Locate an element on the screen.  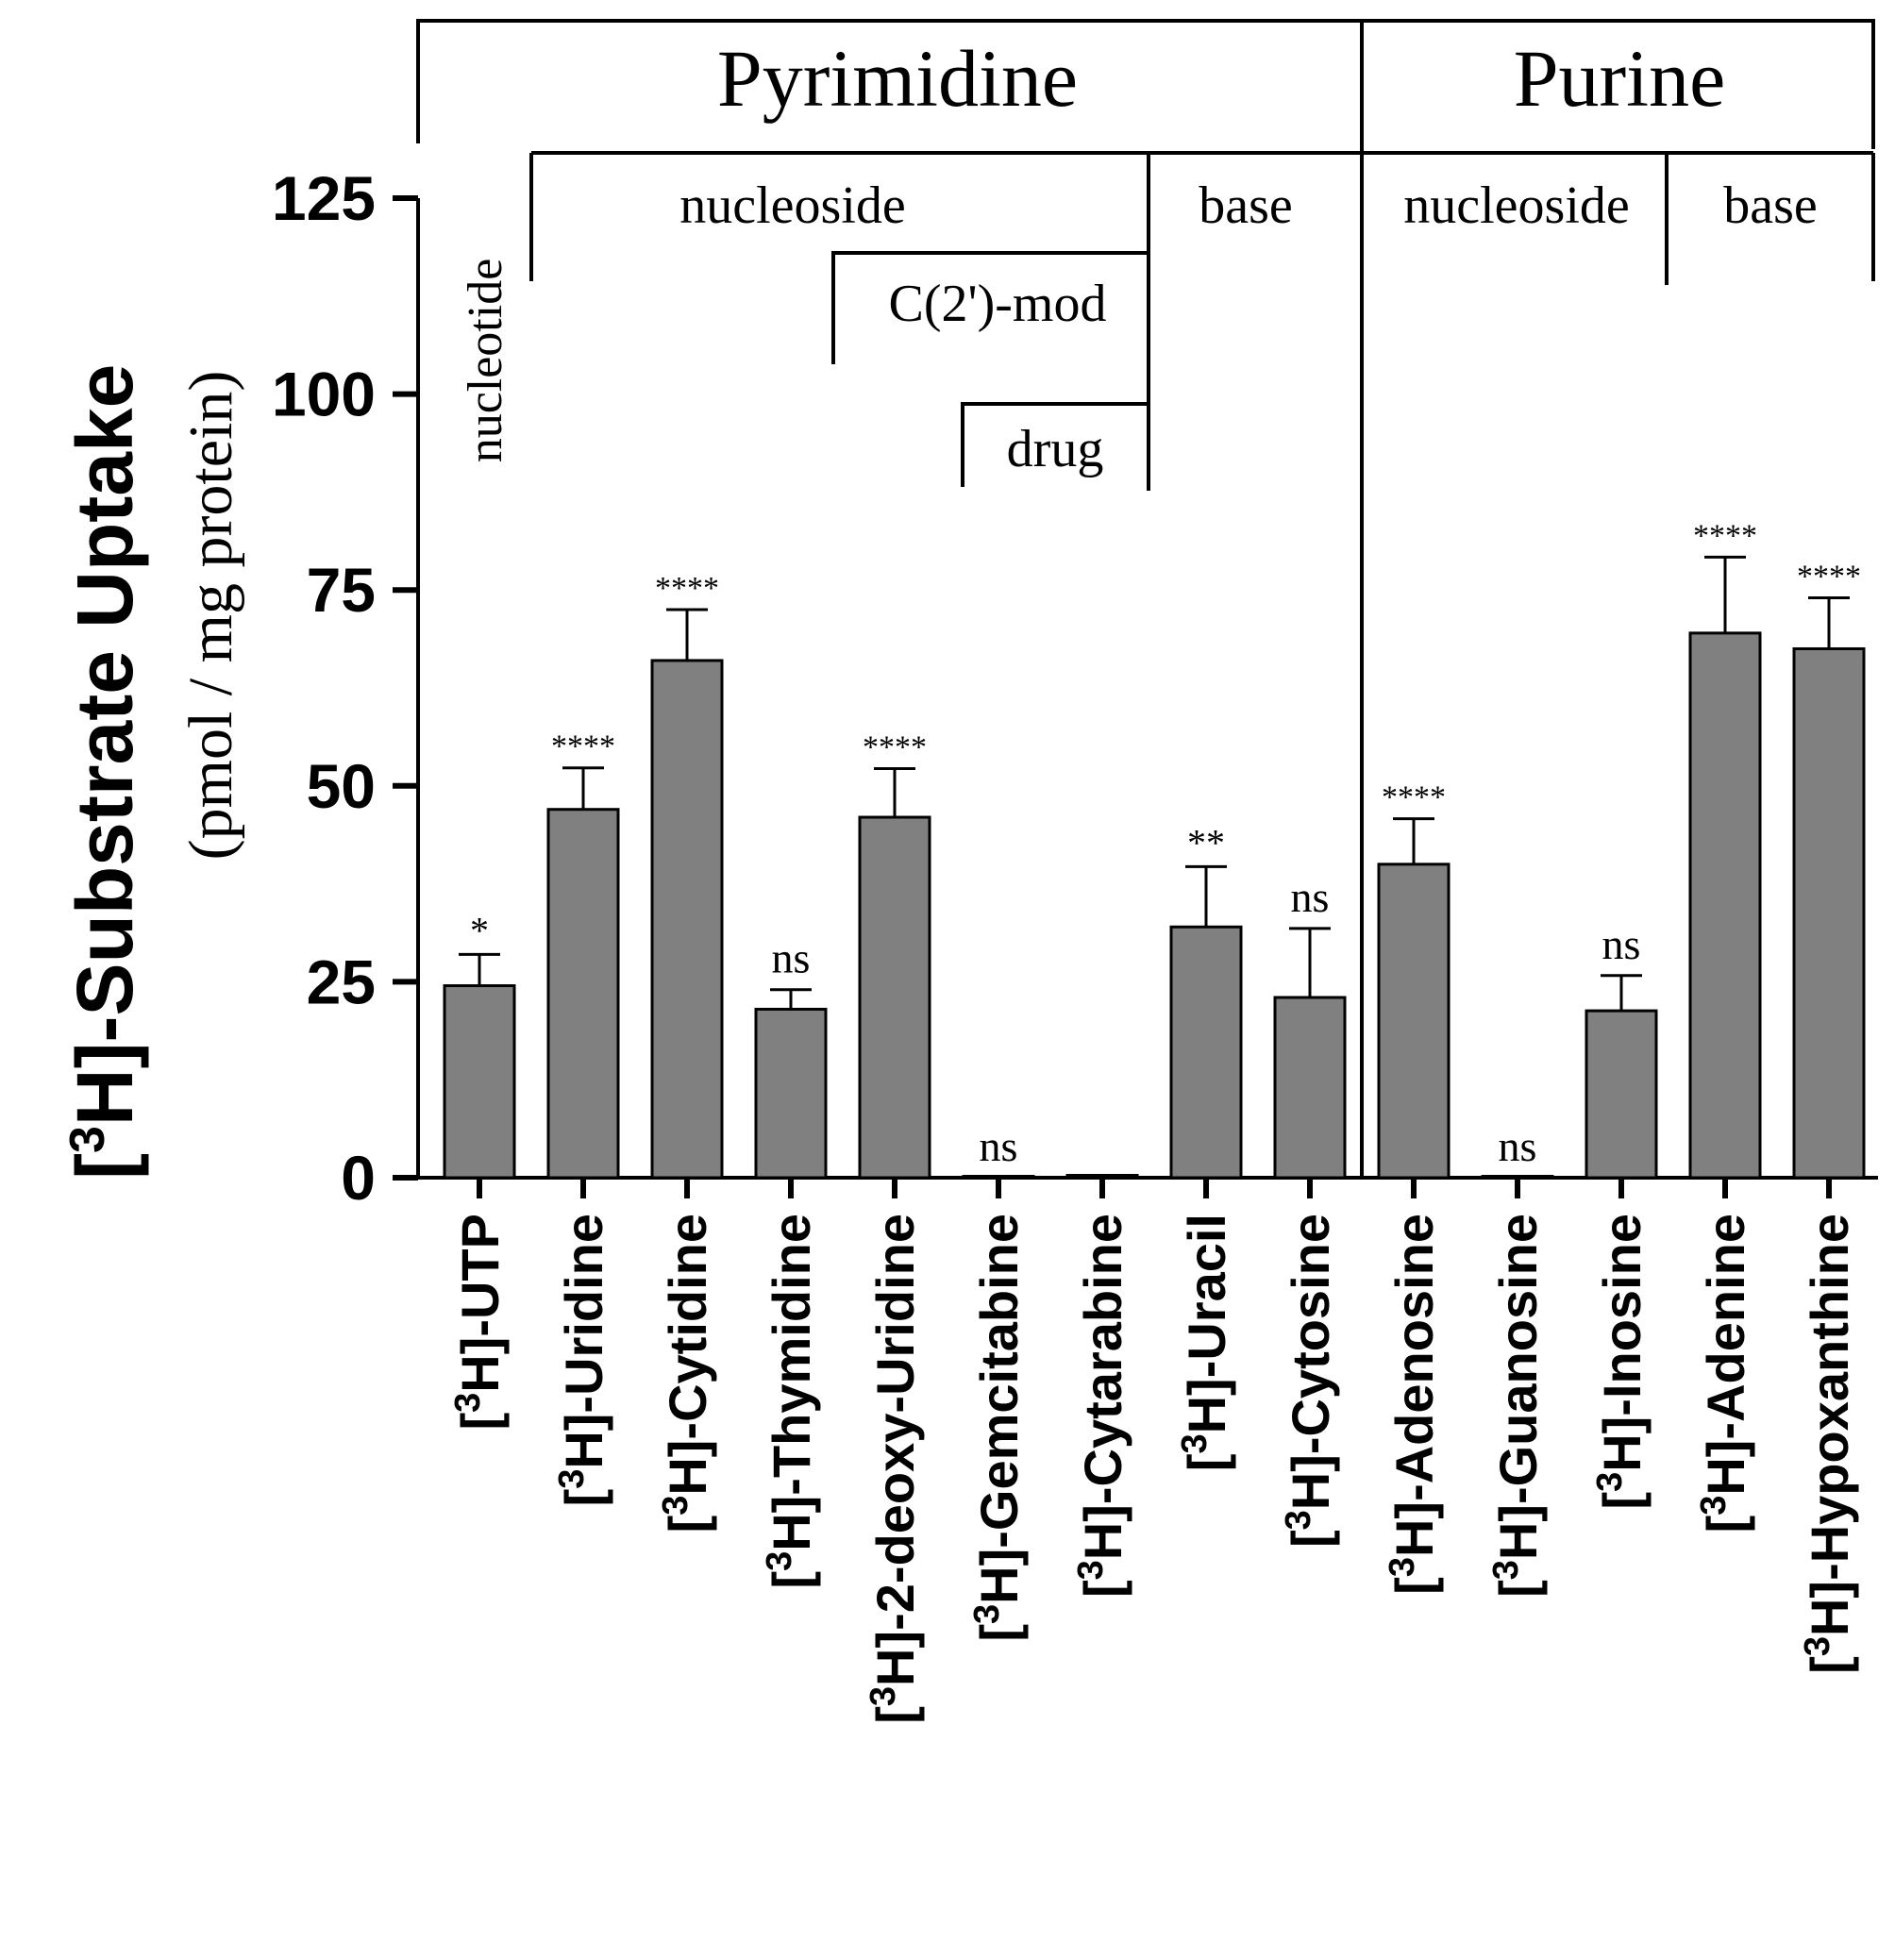
x-label-7: [3H]-Uracil is located at coordinates (1206, 1342).